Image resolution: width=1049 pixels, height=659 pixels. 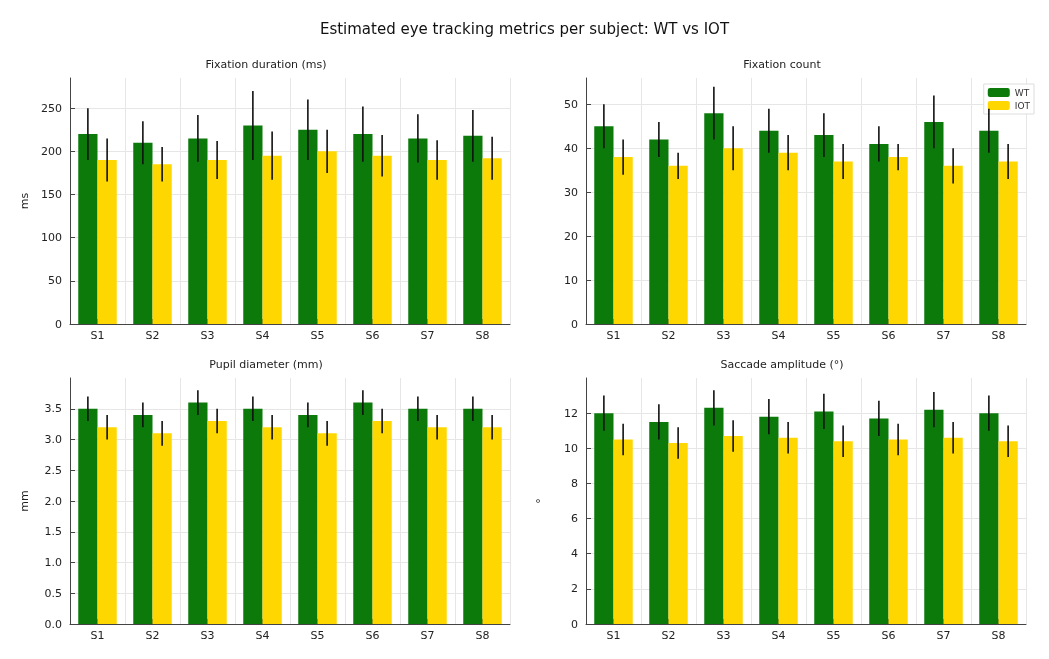 I want to click on y-tick-label: 250, so click(x=51, y=108).